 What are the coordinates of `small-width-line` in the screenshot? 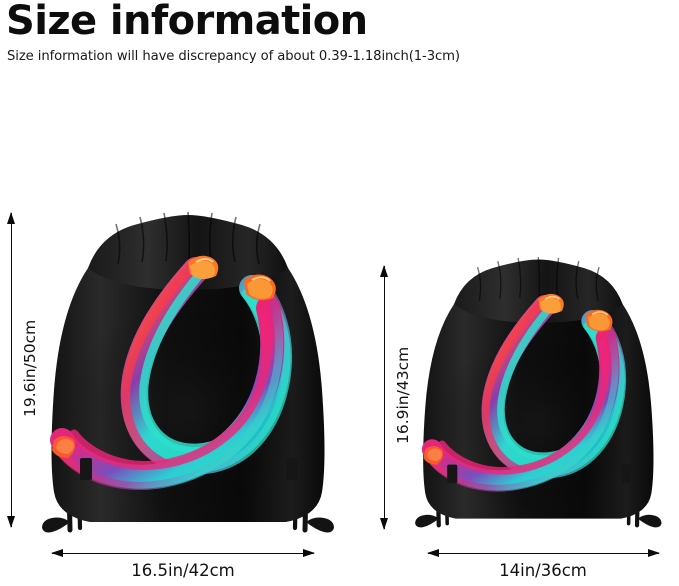 It's located at (543, 553).